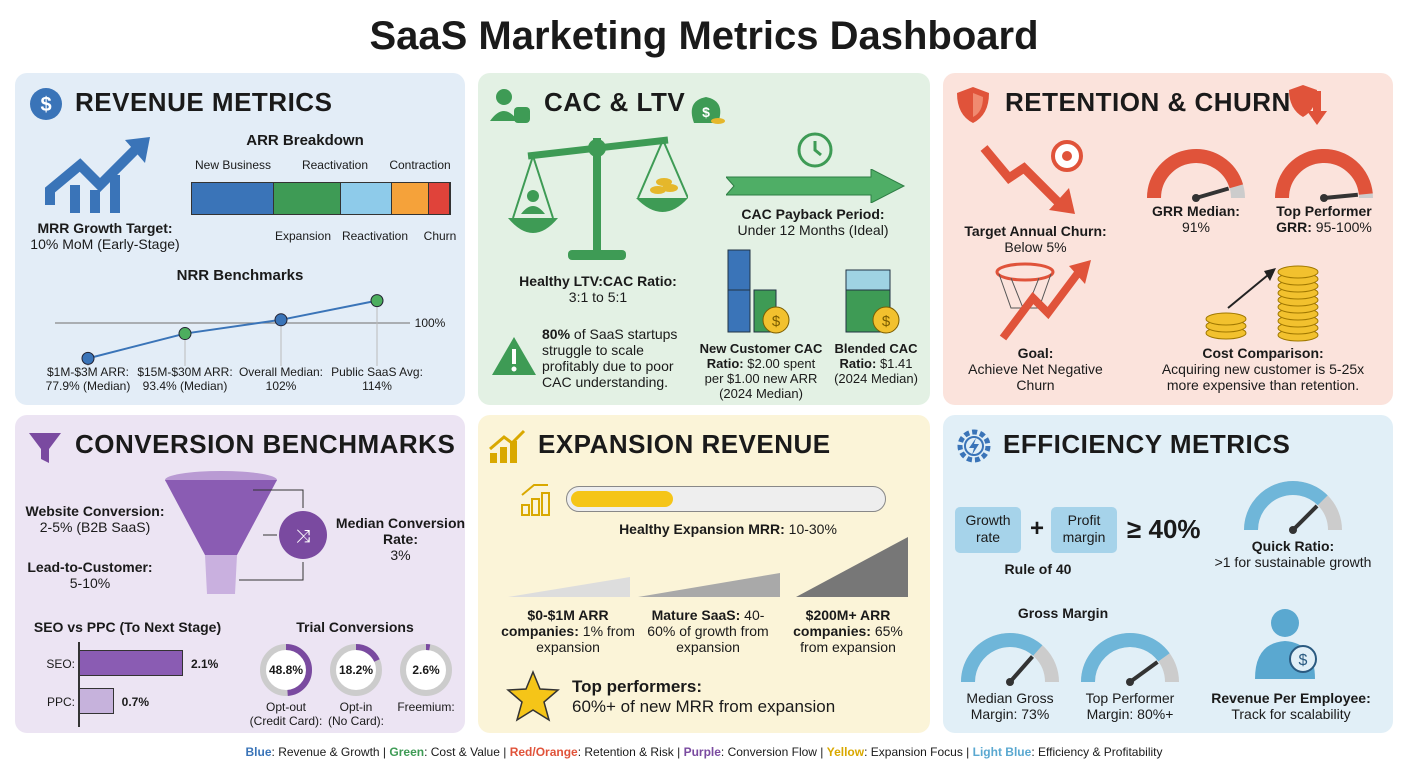 This screenshot has width=1408, height=768. Describe the element at coordinates (465, 752) in the screenshot. I see `legend-value: Cost & Value` at that location.